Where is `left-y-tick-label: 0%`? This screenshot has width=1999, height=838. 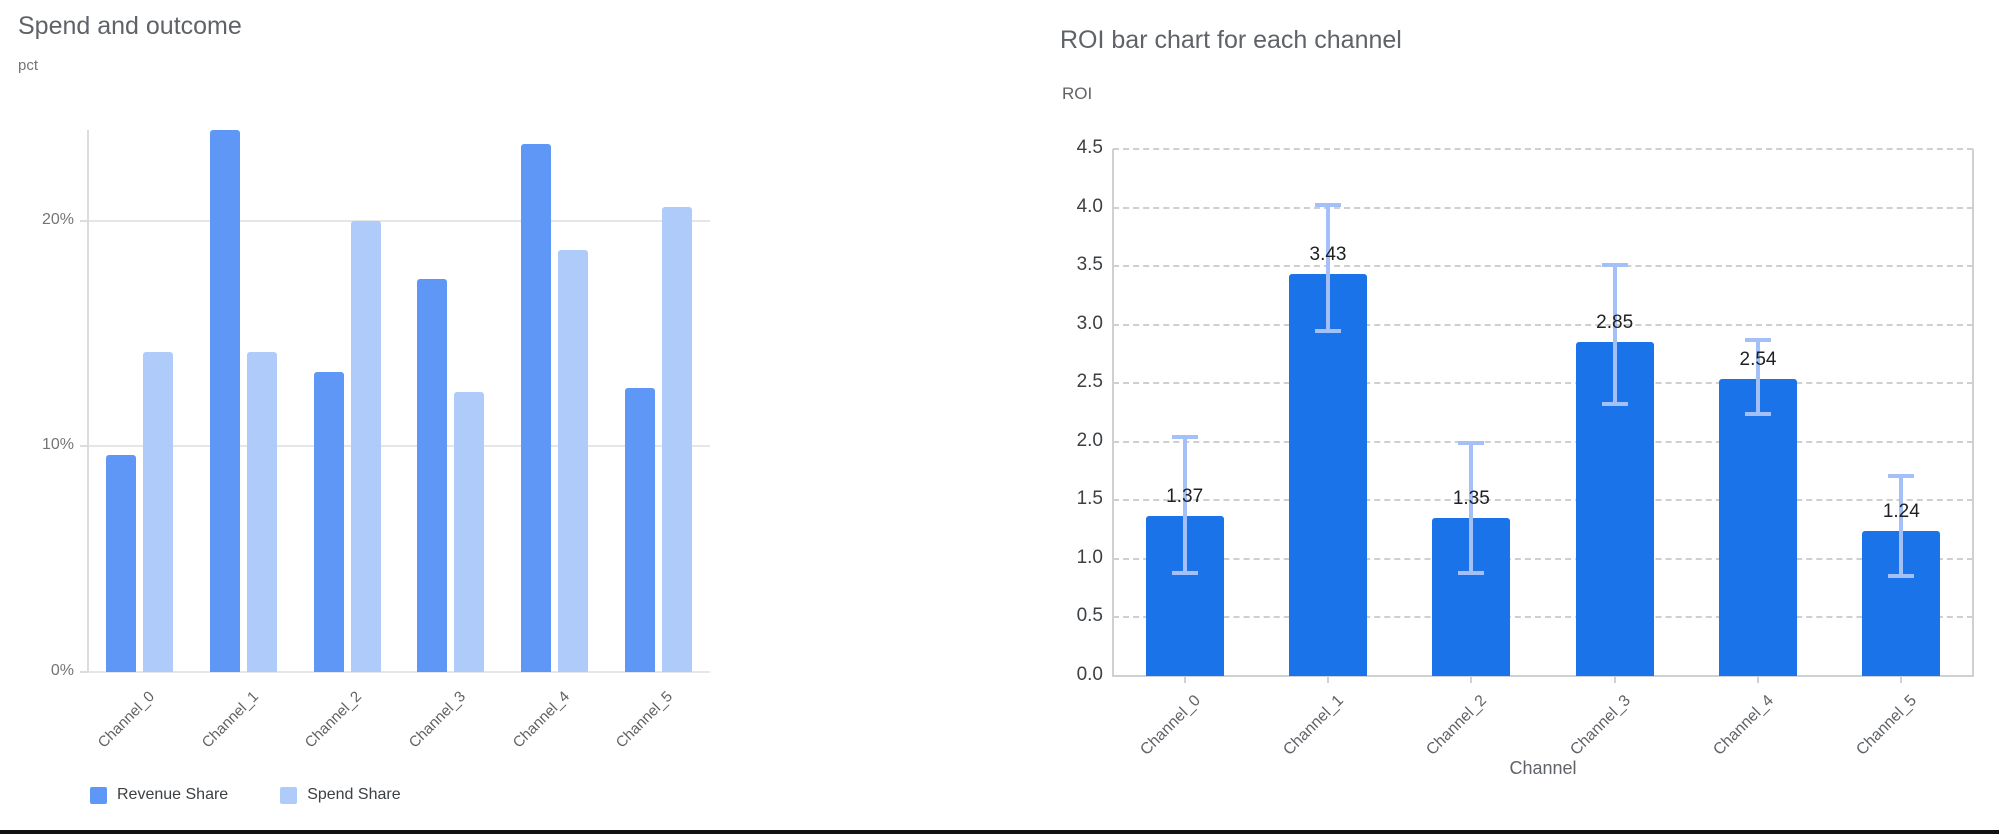 left-y-tick-label: 0% is located at coordinates (62, 670).